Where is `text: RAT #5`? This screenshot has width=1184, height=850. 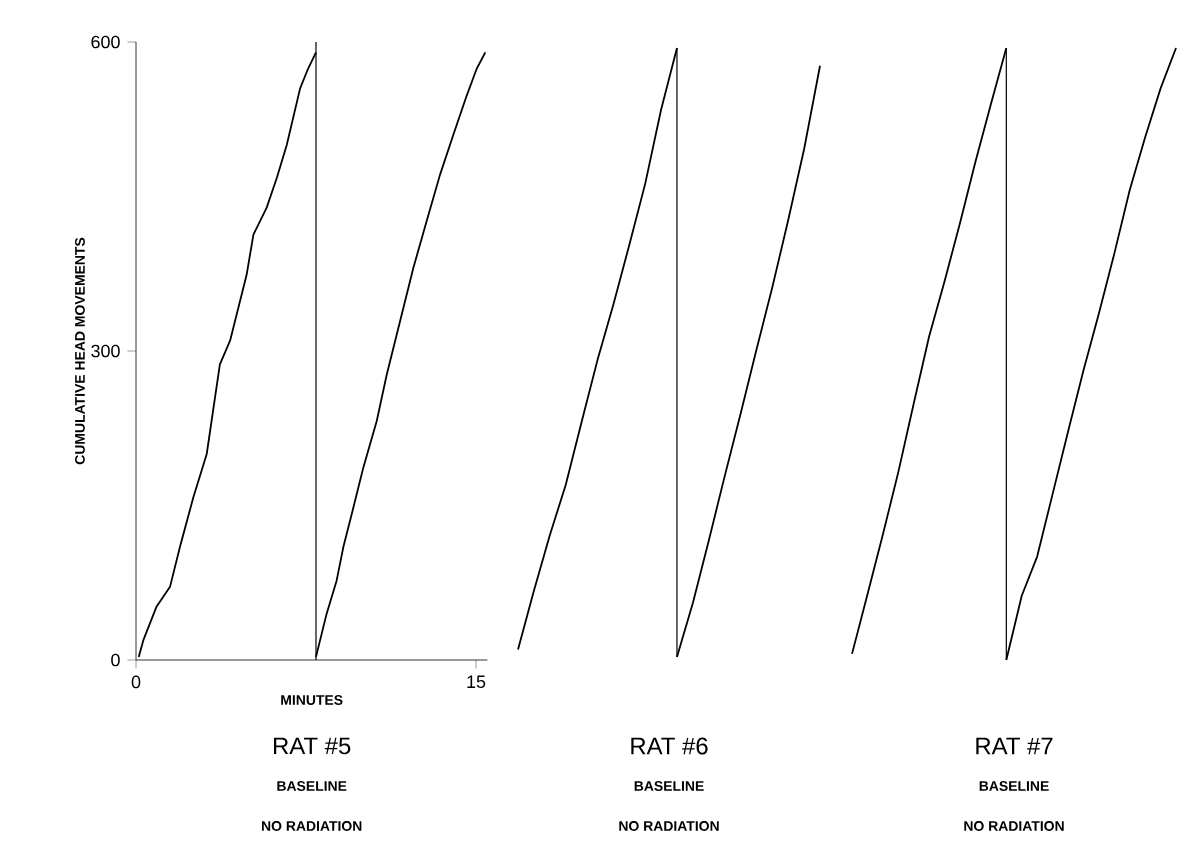
text: RAT #5 is located at coordinates (312, 746).